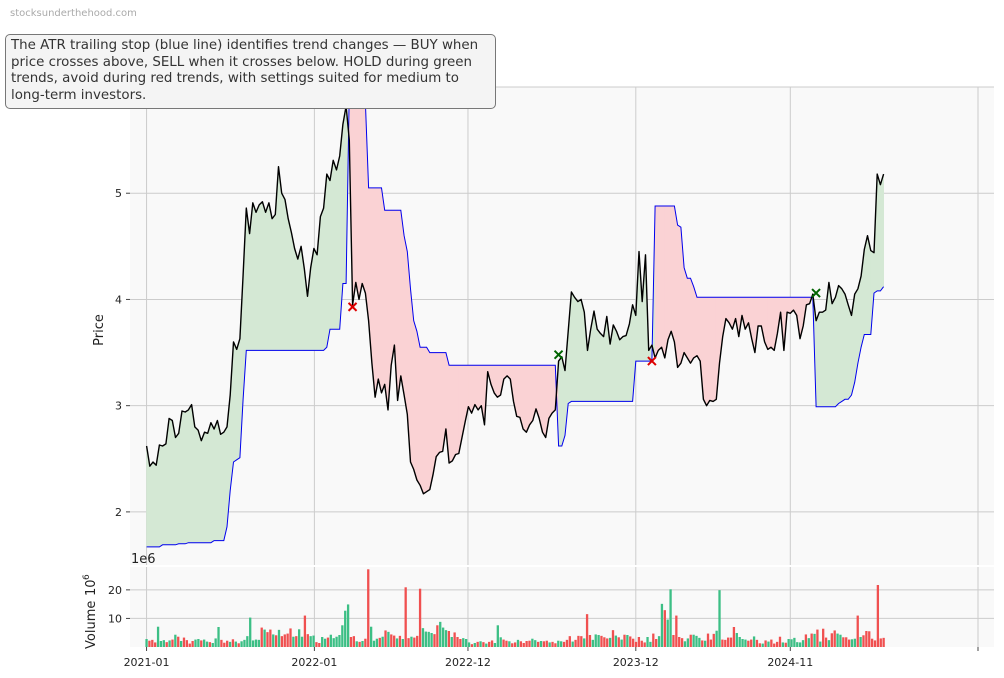  Describe the element at coordinates (551, 658) in the screenshot. I see `x-axis-ticks: 2021-01 2022-01 2022-12 2023-12 2024-11` at that location.